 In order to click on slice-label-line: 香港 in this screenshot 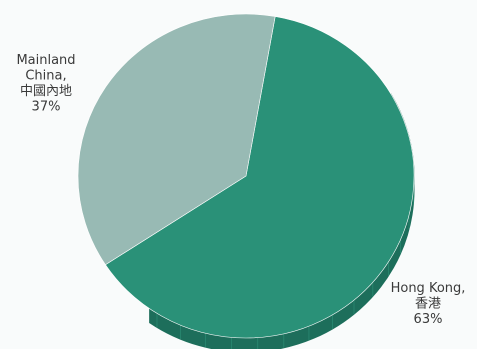, I will do `click(428, 304)`.